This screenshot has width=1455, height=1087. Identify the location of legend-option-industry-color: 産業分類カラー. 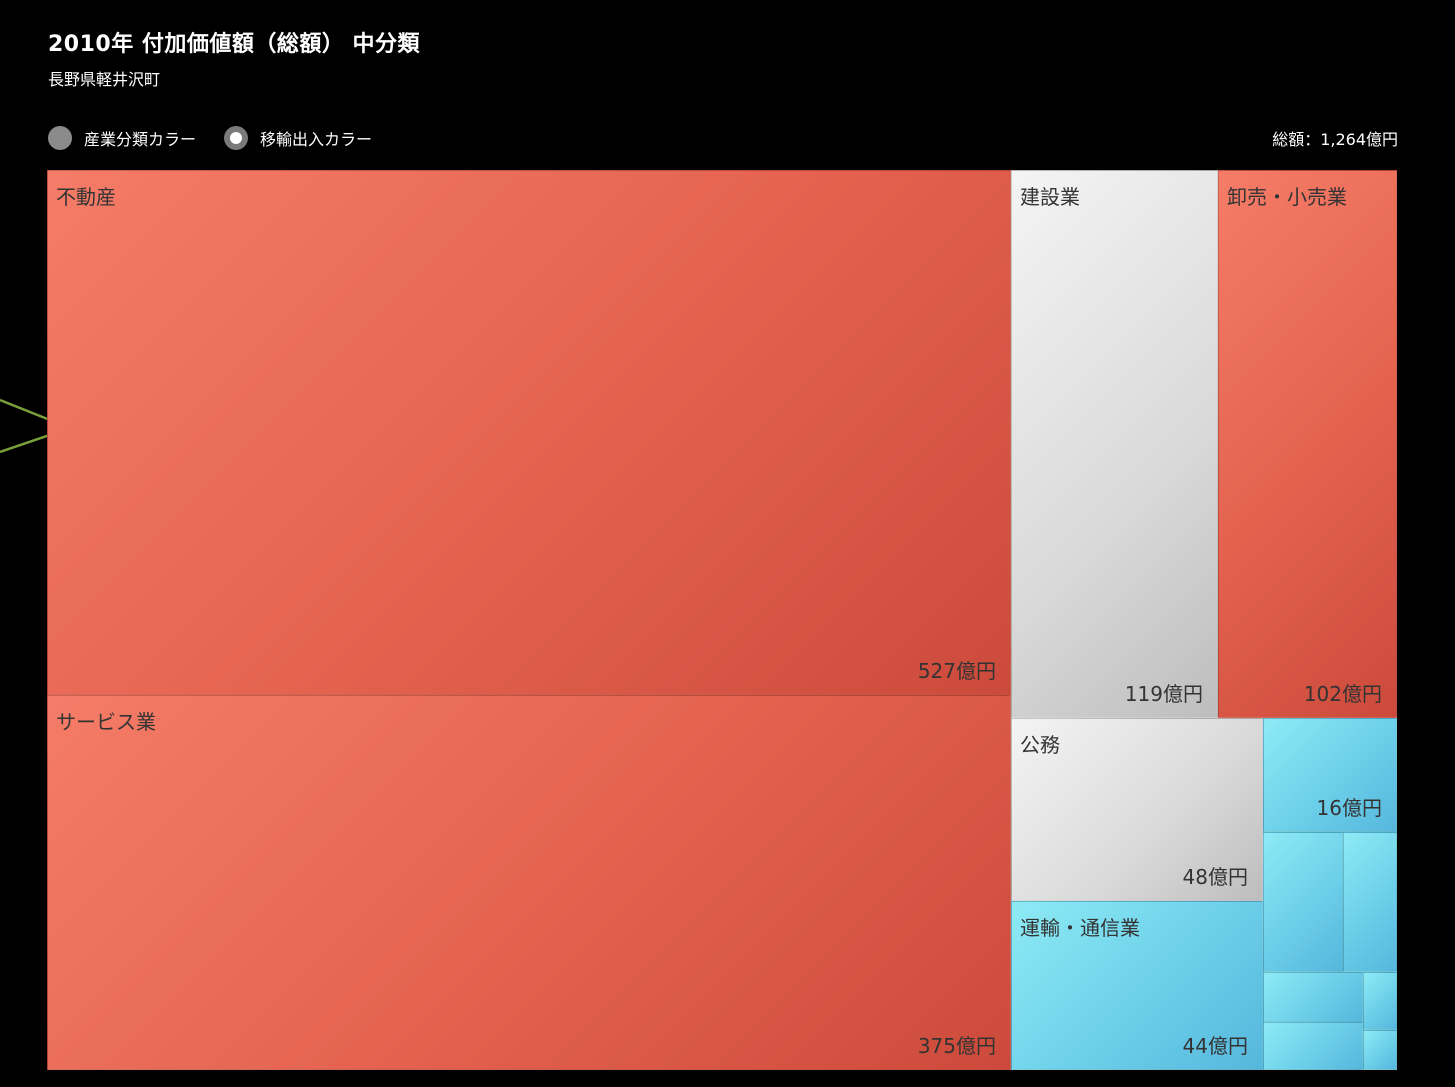
(122, 138).